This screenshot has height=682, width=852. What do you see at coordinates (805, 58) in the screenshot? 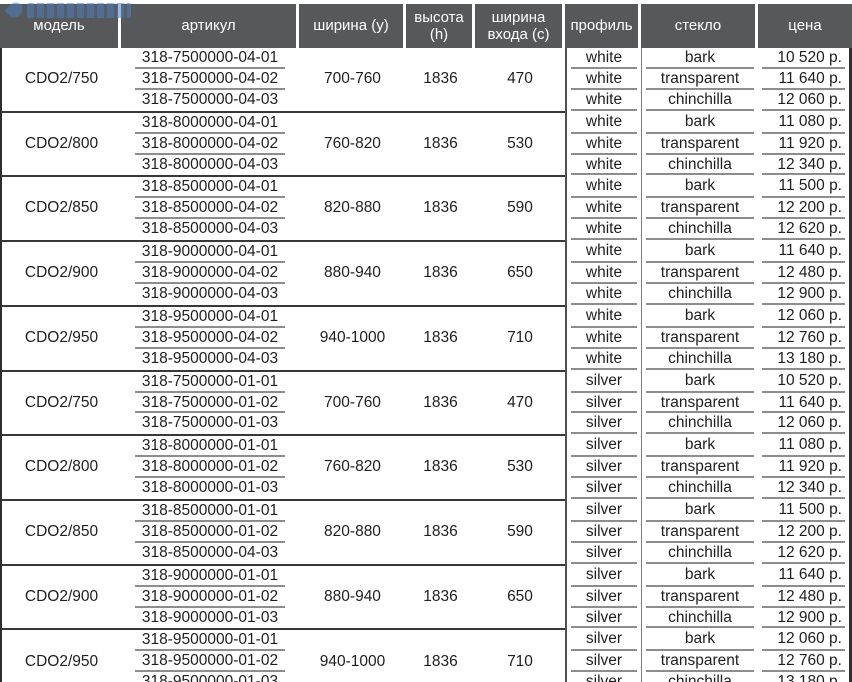
I see `price-cell: 10 520 р.` at bounding box center [805, 58].